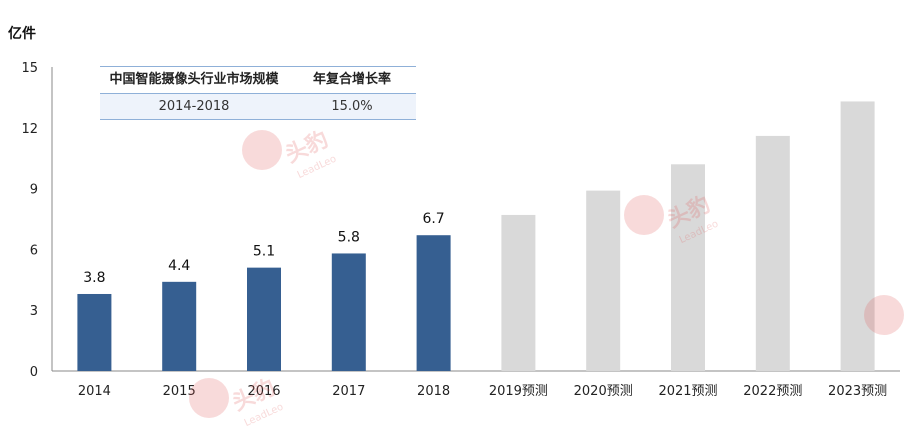 Image resolution: width=909 pixels, height=428 pixels. What do you see at coordinates (857, 391) in the screenshot?
I see `x-tick-label: 2023预测` at bounding box center [857, 391].